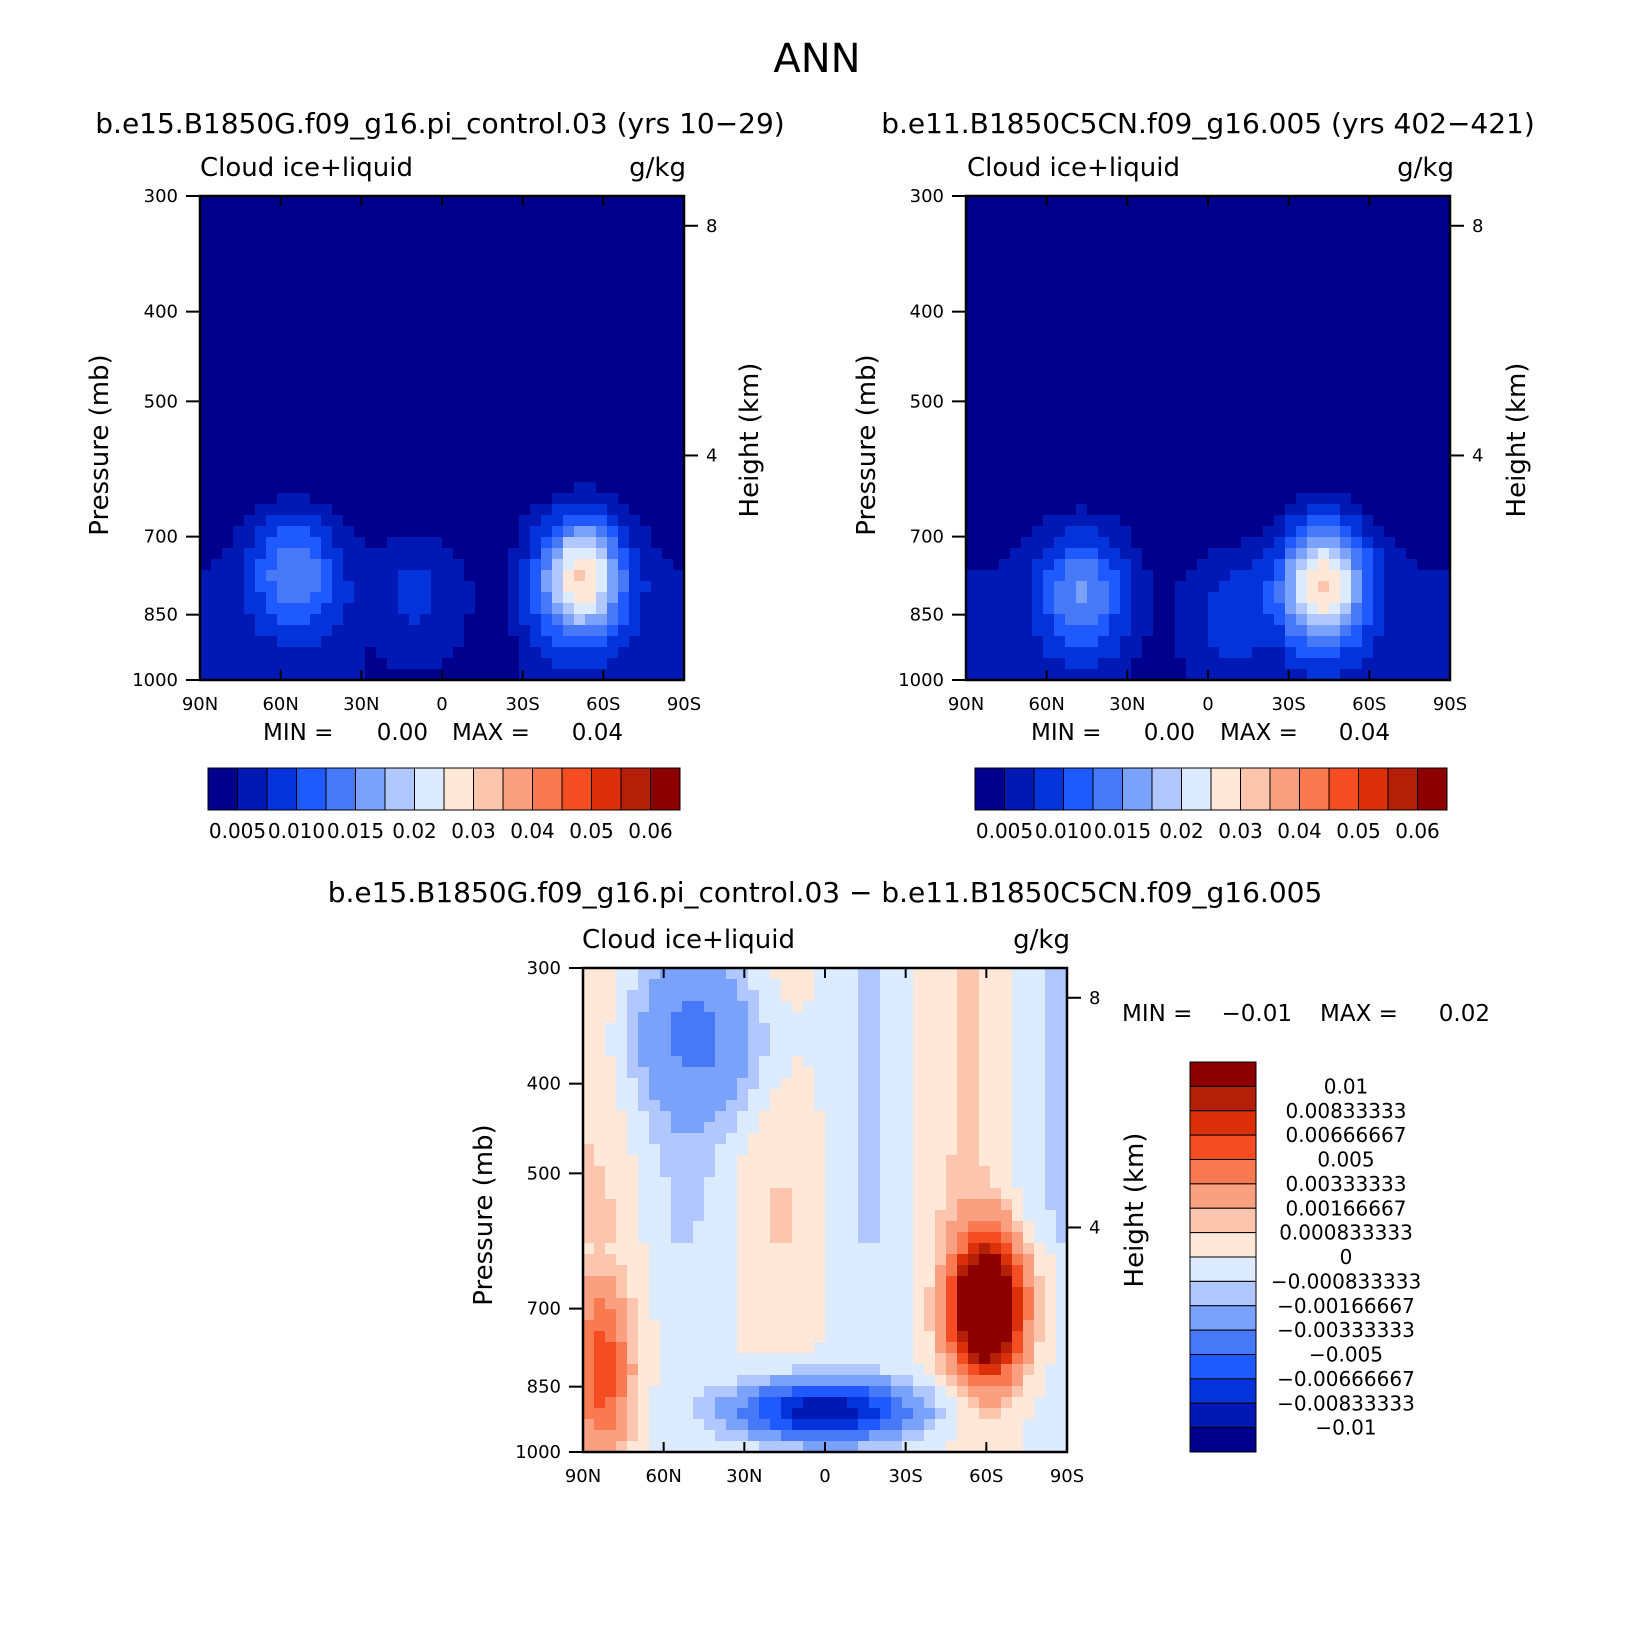 This screenshot has width=1635, height=1633. I want to click on y-tick-label: 300, so click(927, 196).